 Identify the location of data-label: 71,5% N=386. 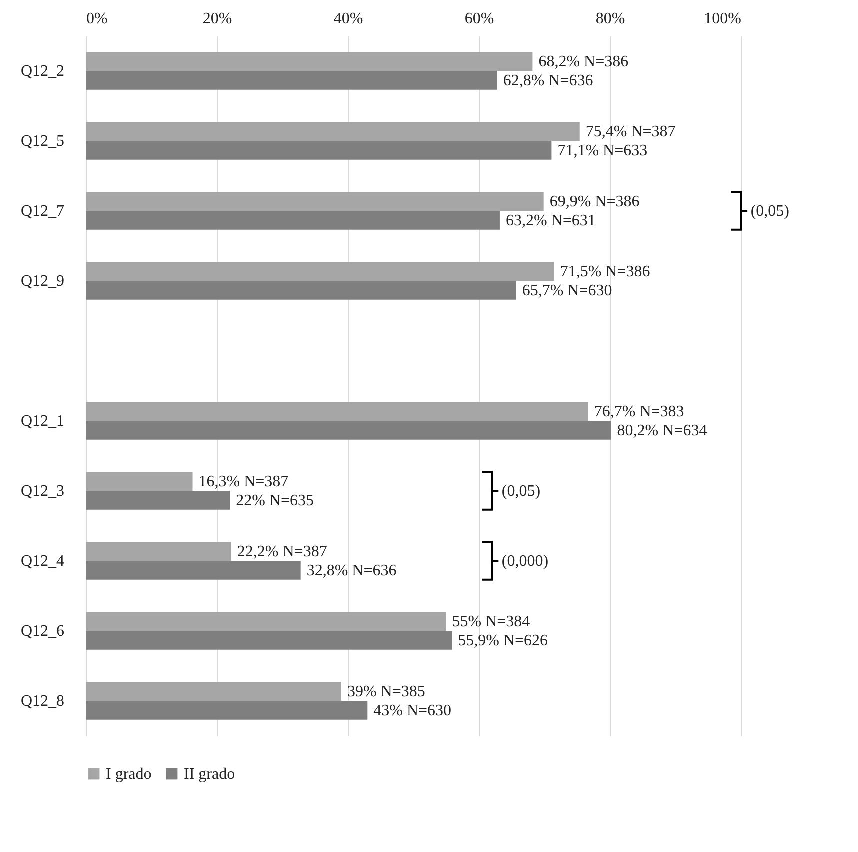
(605, 272).